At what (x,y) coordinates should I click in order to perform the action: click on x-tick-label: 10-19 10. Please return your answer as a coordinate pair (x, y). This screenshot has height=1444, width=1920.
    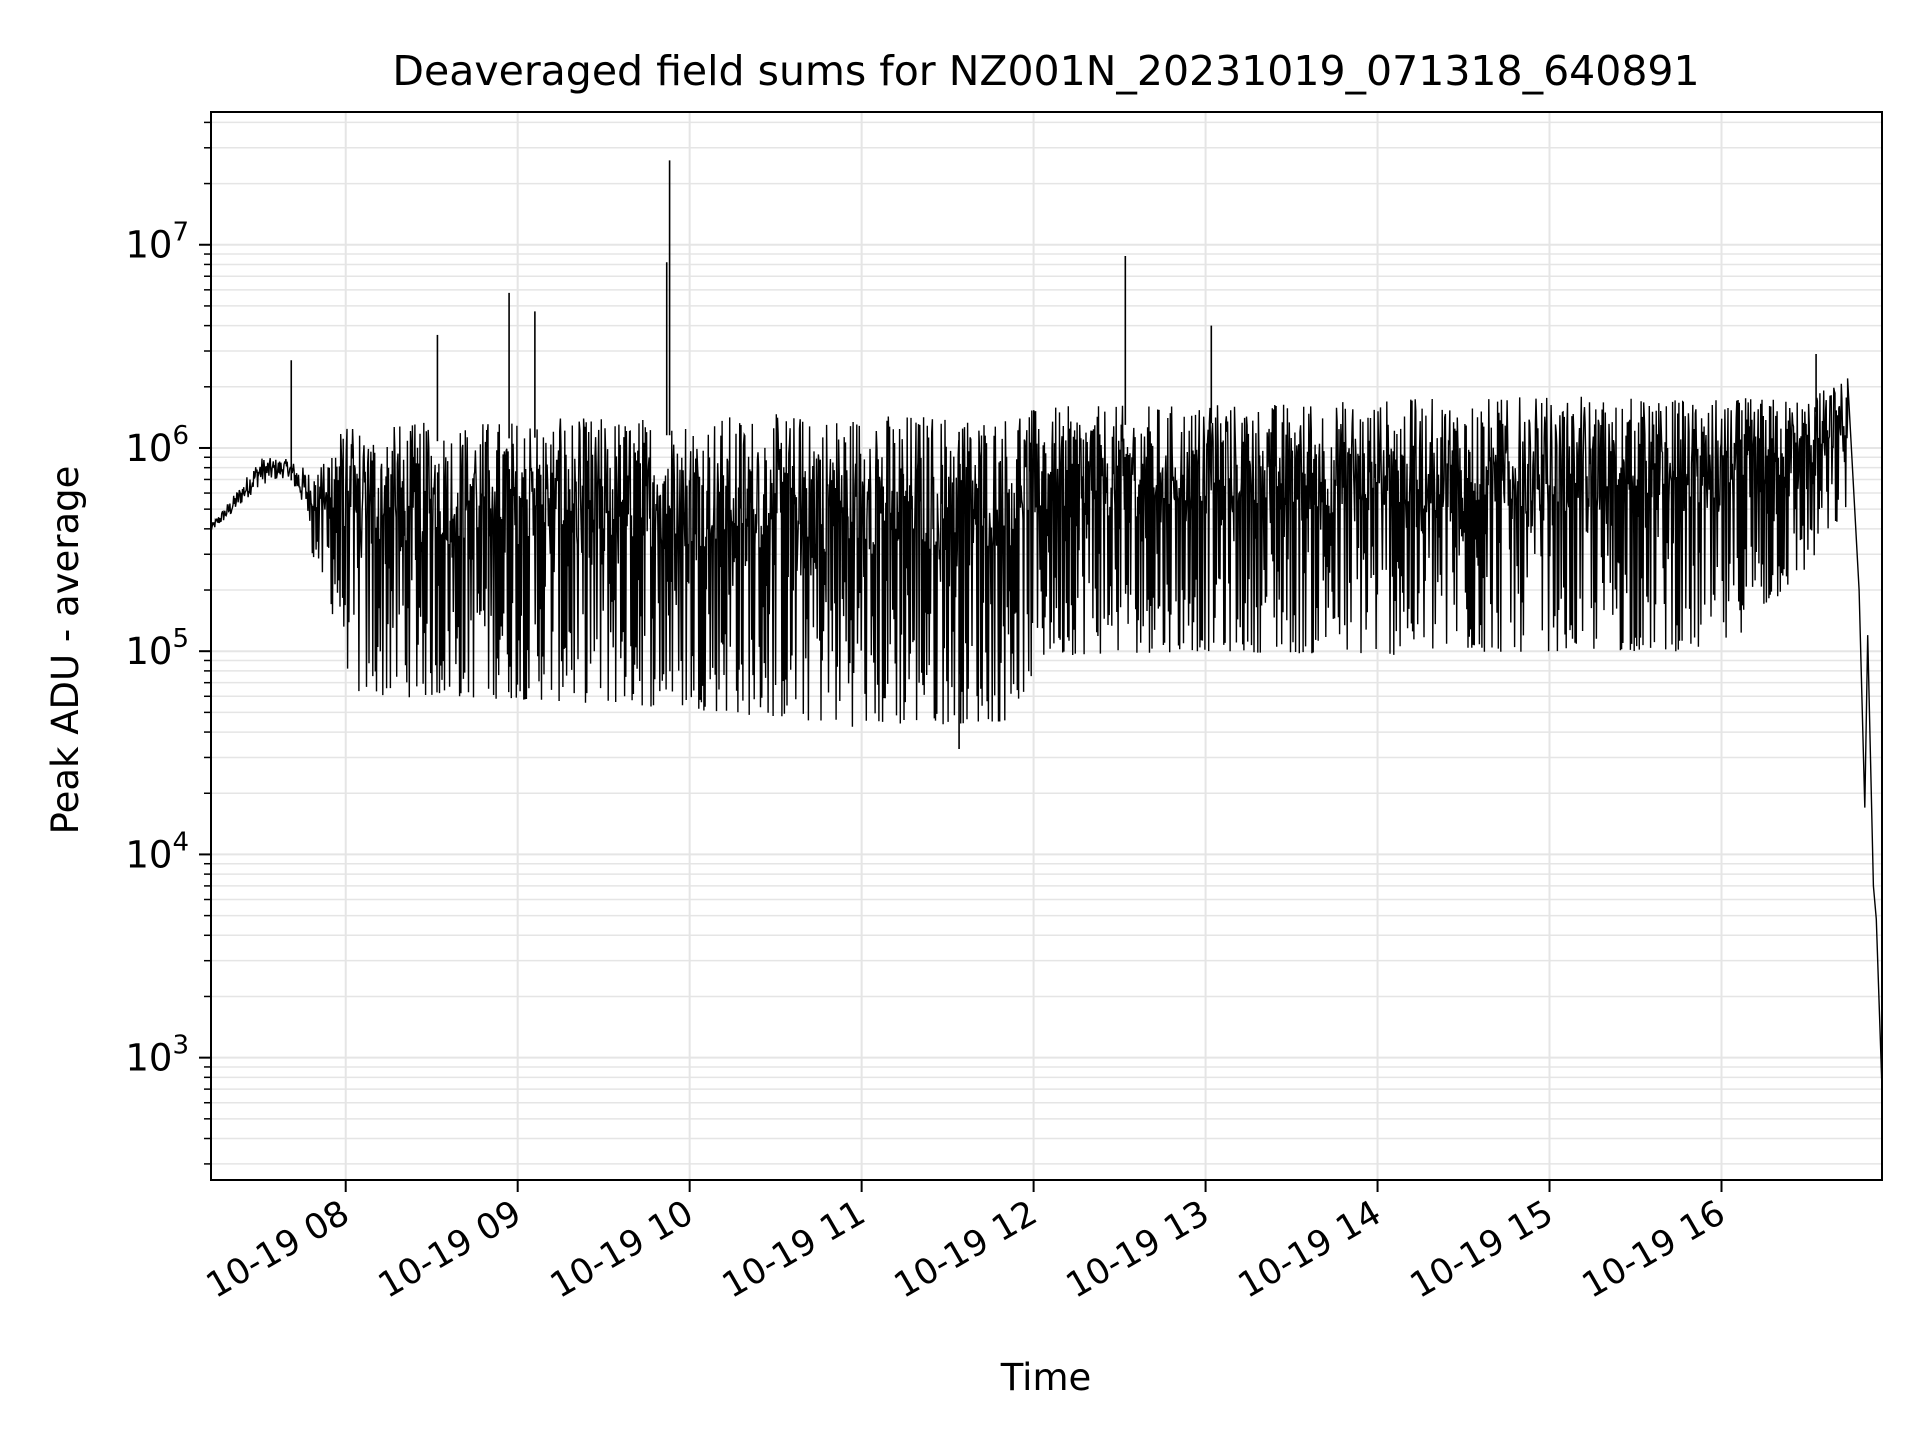
    Looking at the image, I should click on (622, 1249).